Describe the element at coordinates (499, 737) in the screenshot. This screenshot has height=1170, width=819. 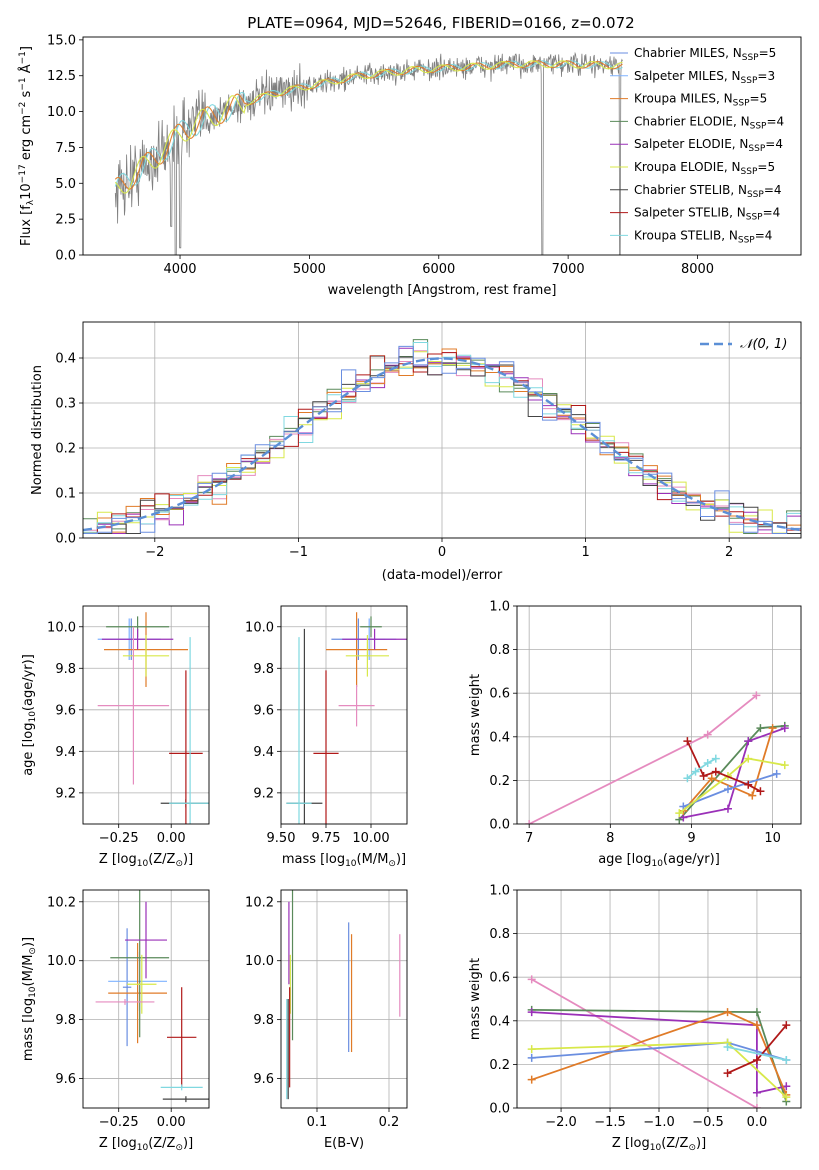
I see `y-tick-label: 0.4` at that location.